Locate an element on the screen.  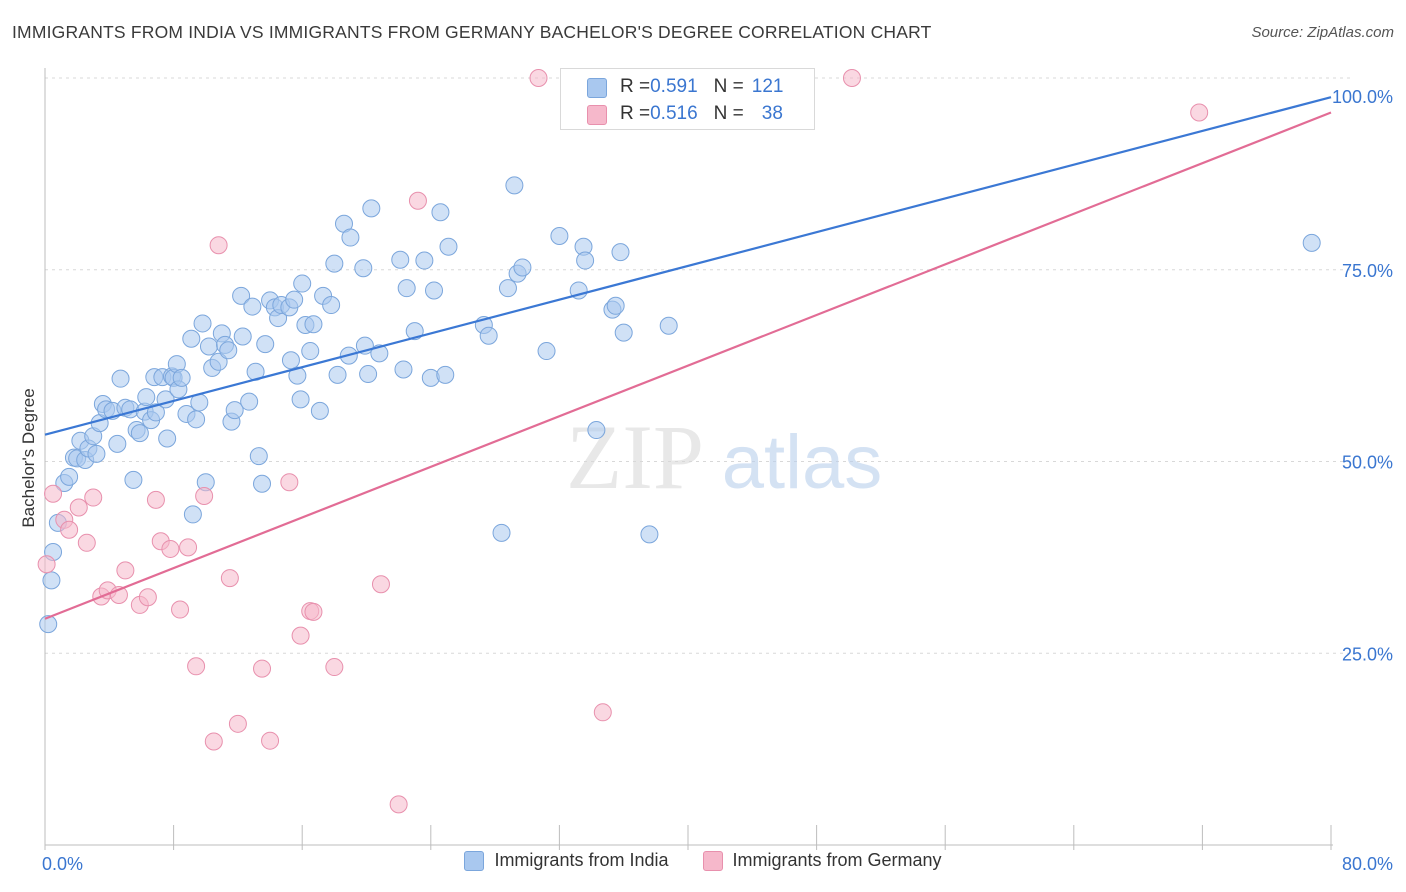
y-tick-label: 25.0% is located at coordinates (1367, 654).